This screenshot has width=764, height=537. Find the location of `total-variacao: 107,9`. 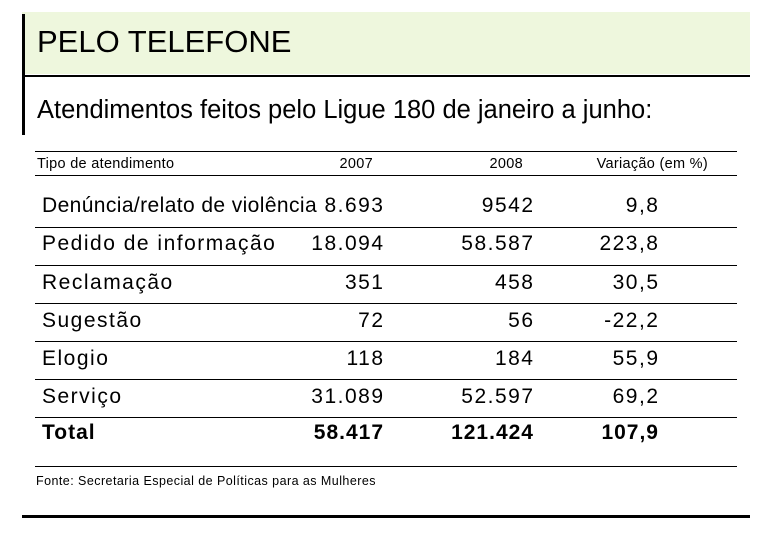

total-variacao: 107,9 is located at coordinates (630, 433).